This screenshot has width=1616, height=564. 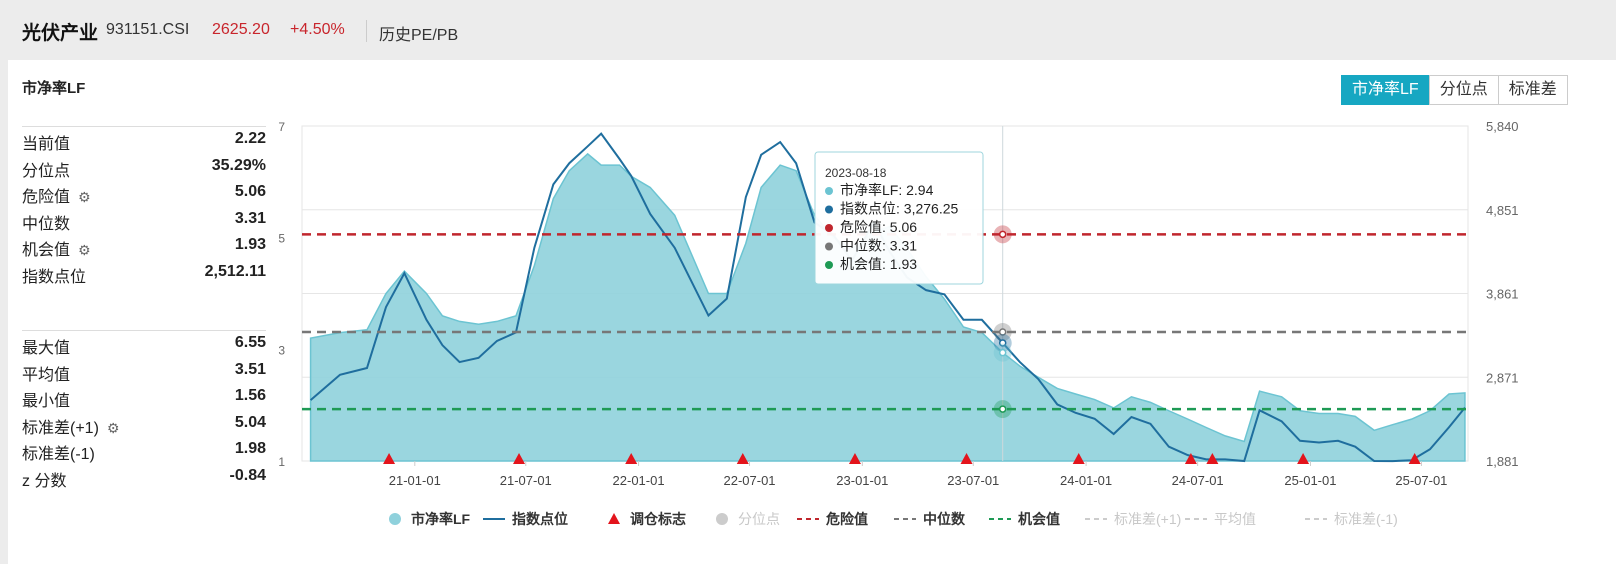 What do you see at coordinates (60, 33) in the screenshot?
I see `index-name: 光伏产业` at bounding box center [60, 33].